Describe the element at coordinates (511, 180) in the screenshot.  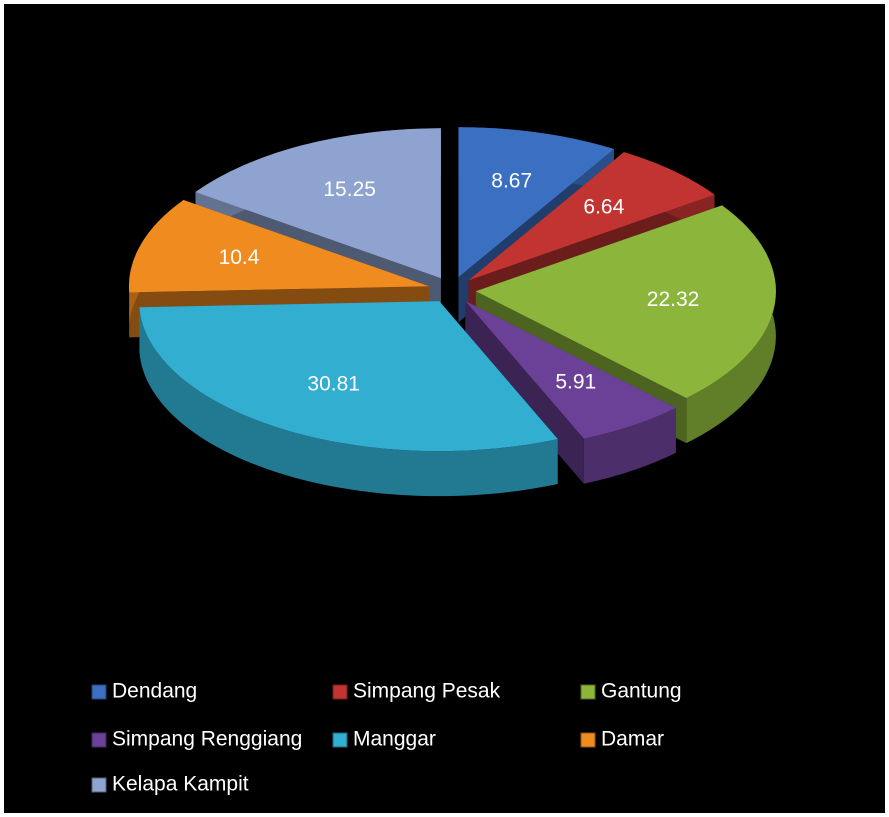
I see `data-label: 8.67` at that location.